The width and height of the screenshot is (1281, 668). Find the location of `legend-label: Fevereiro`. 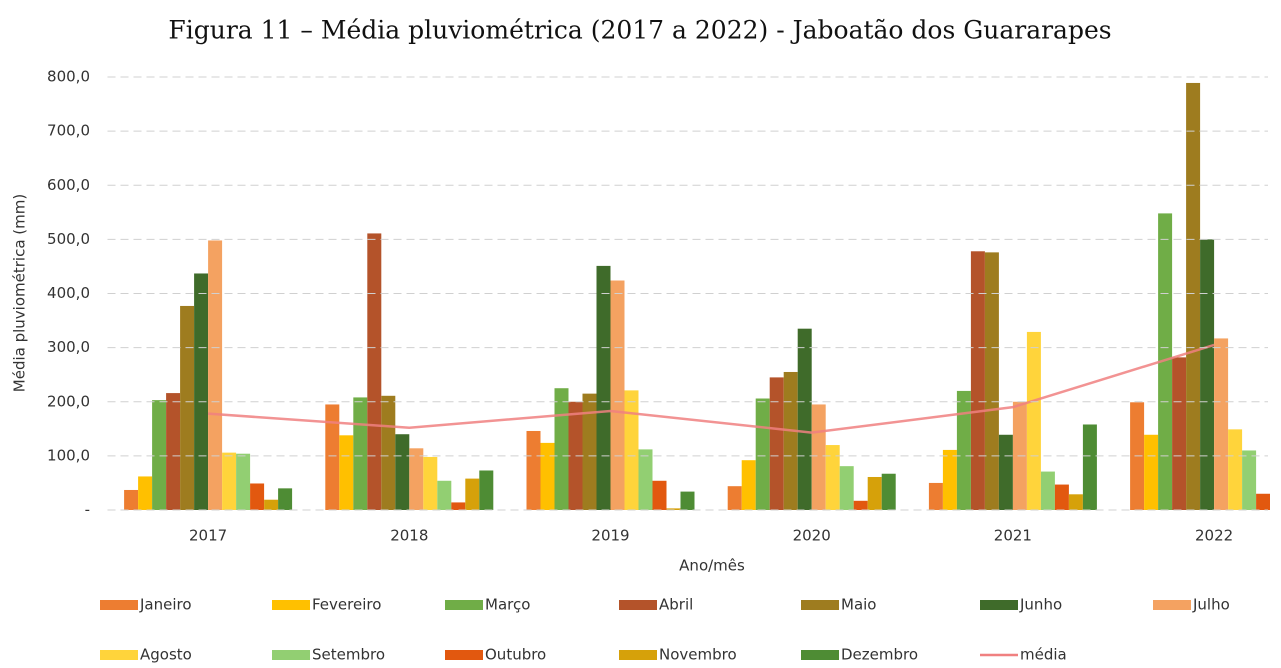

legend-label: Fevereiro is located at coordinates (346, 605).